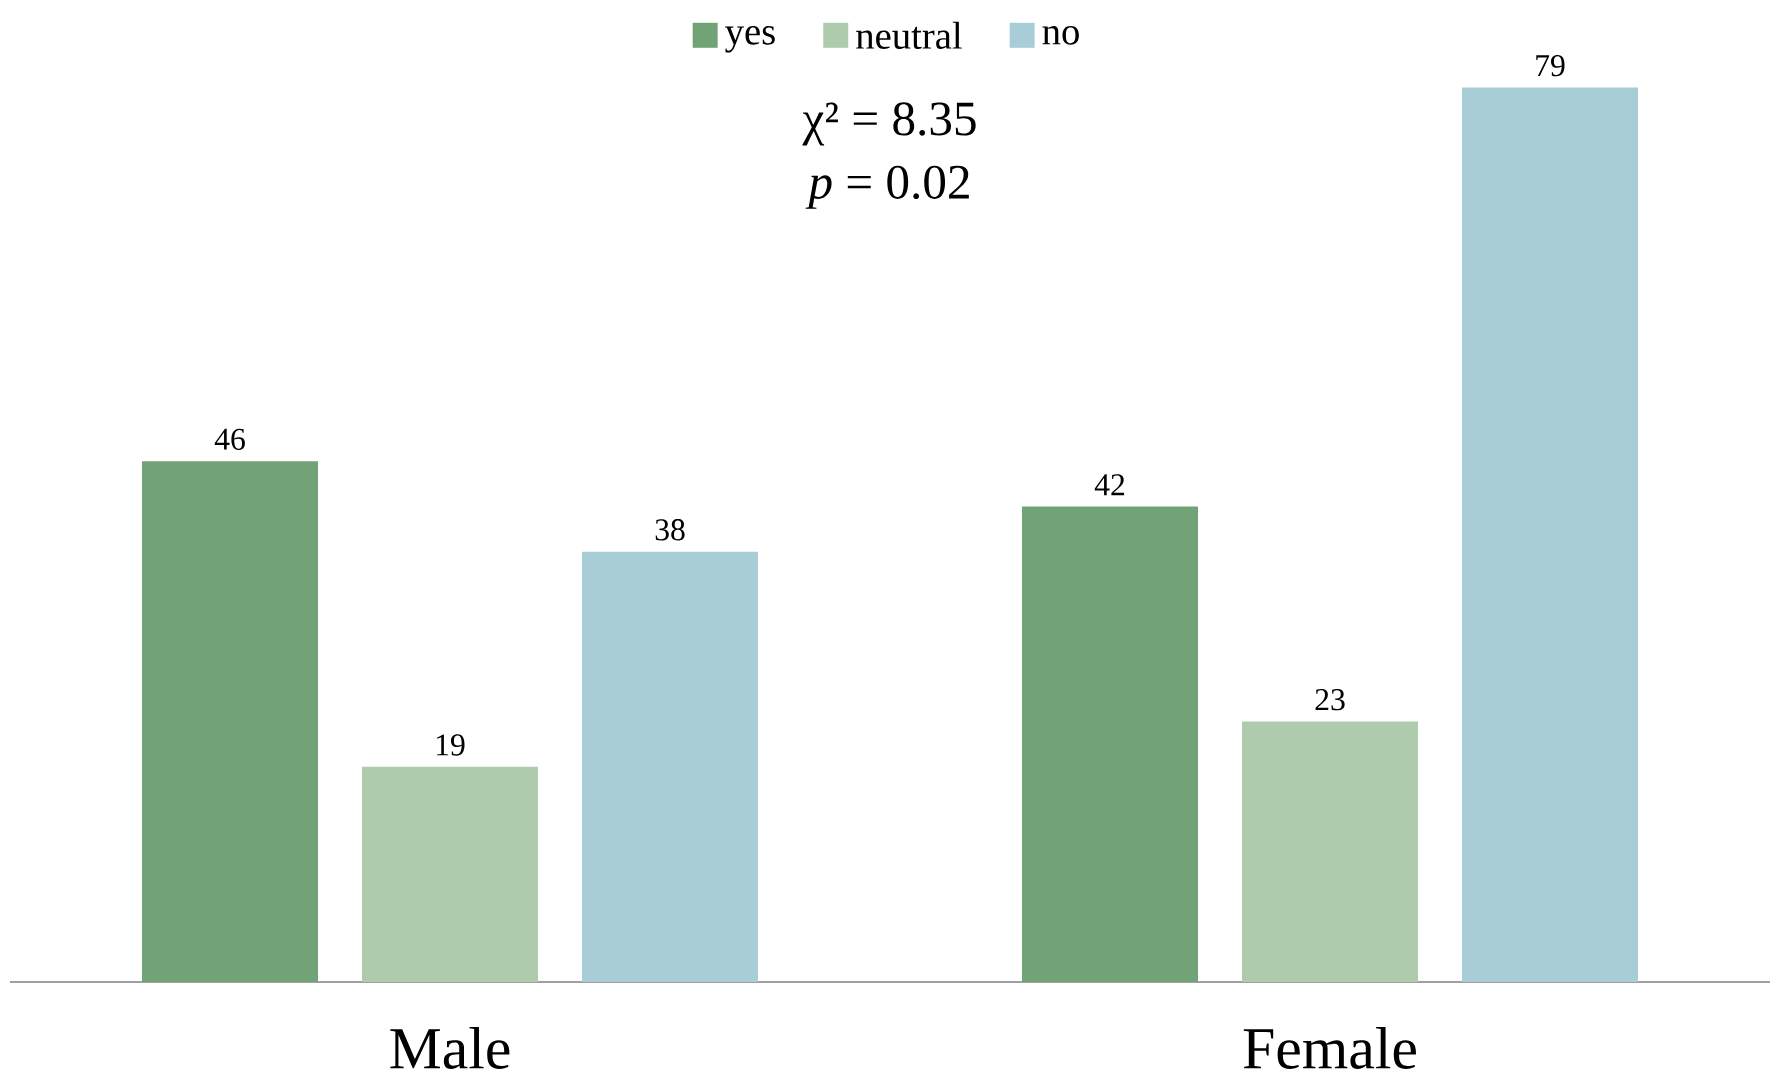 The image size is (1779, 1071). What do you see at coordinates (909, 35) in the screenshot?
I see `legend-label: neutral` at bounding box center [909, 35].